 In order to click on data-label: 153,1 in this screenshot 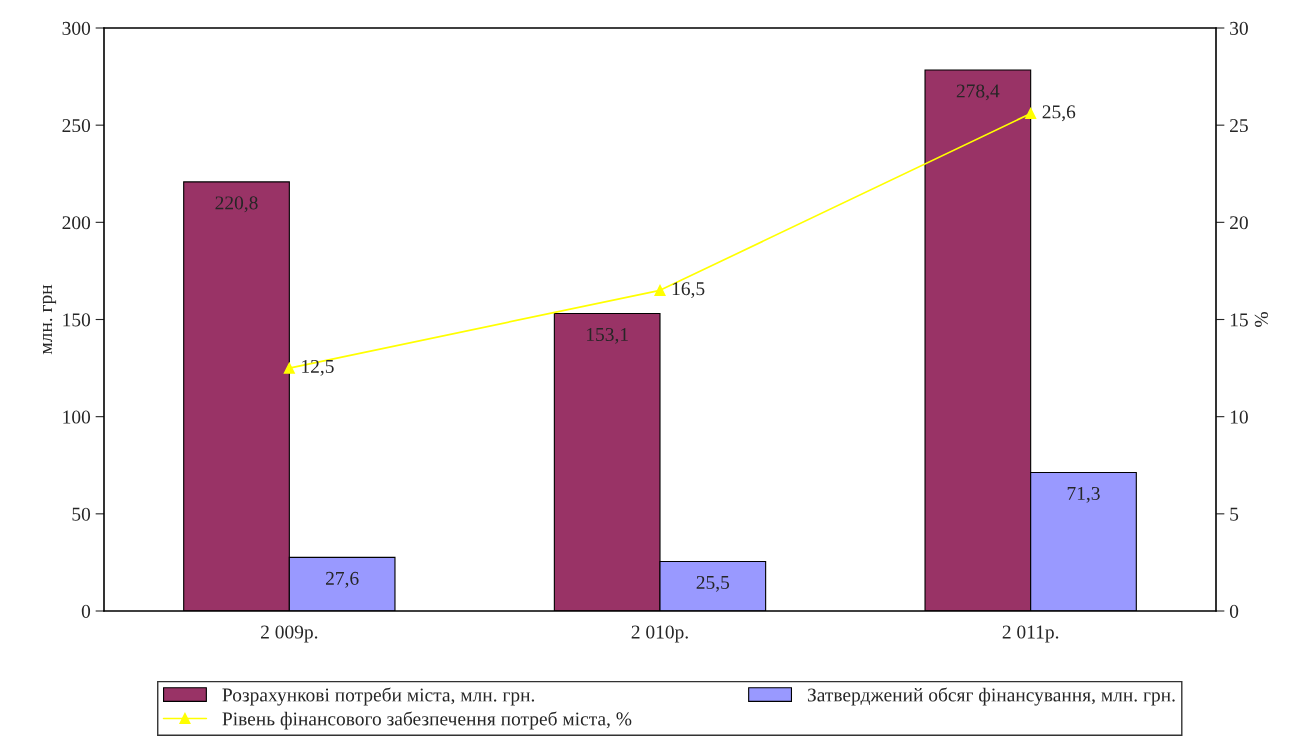, I will do `click(607, 335)`.